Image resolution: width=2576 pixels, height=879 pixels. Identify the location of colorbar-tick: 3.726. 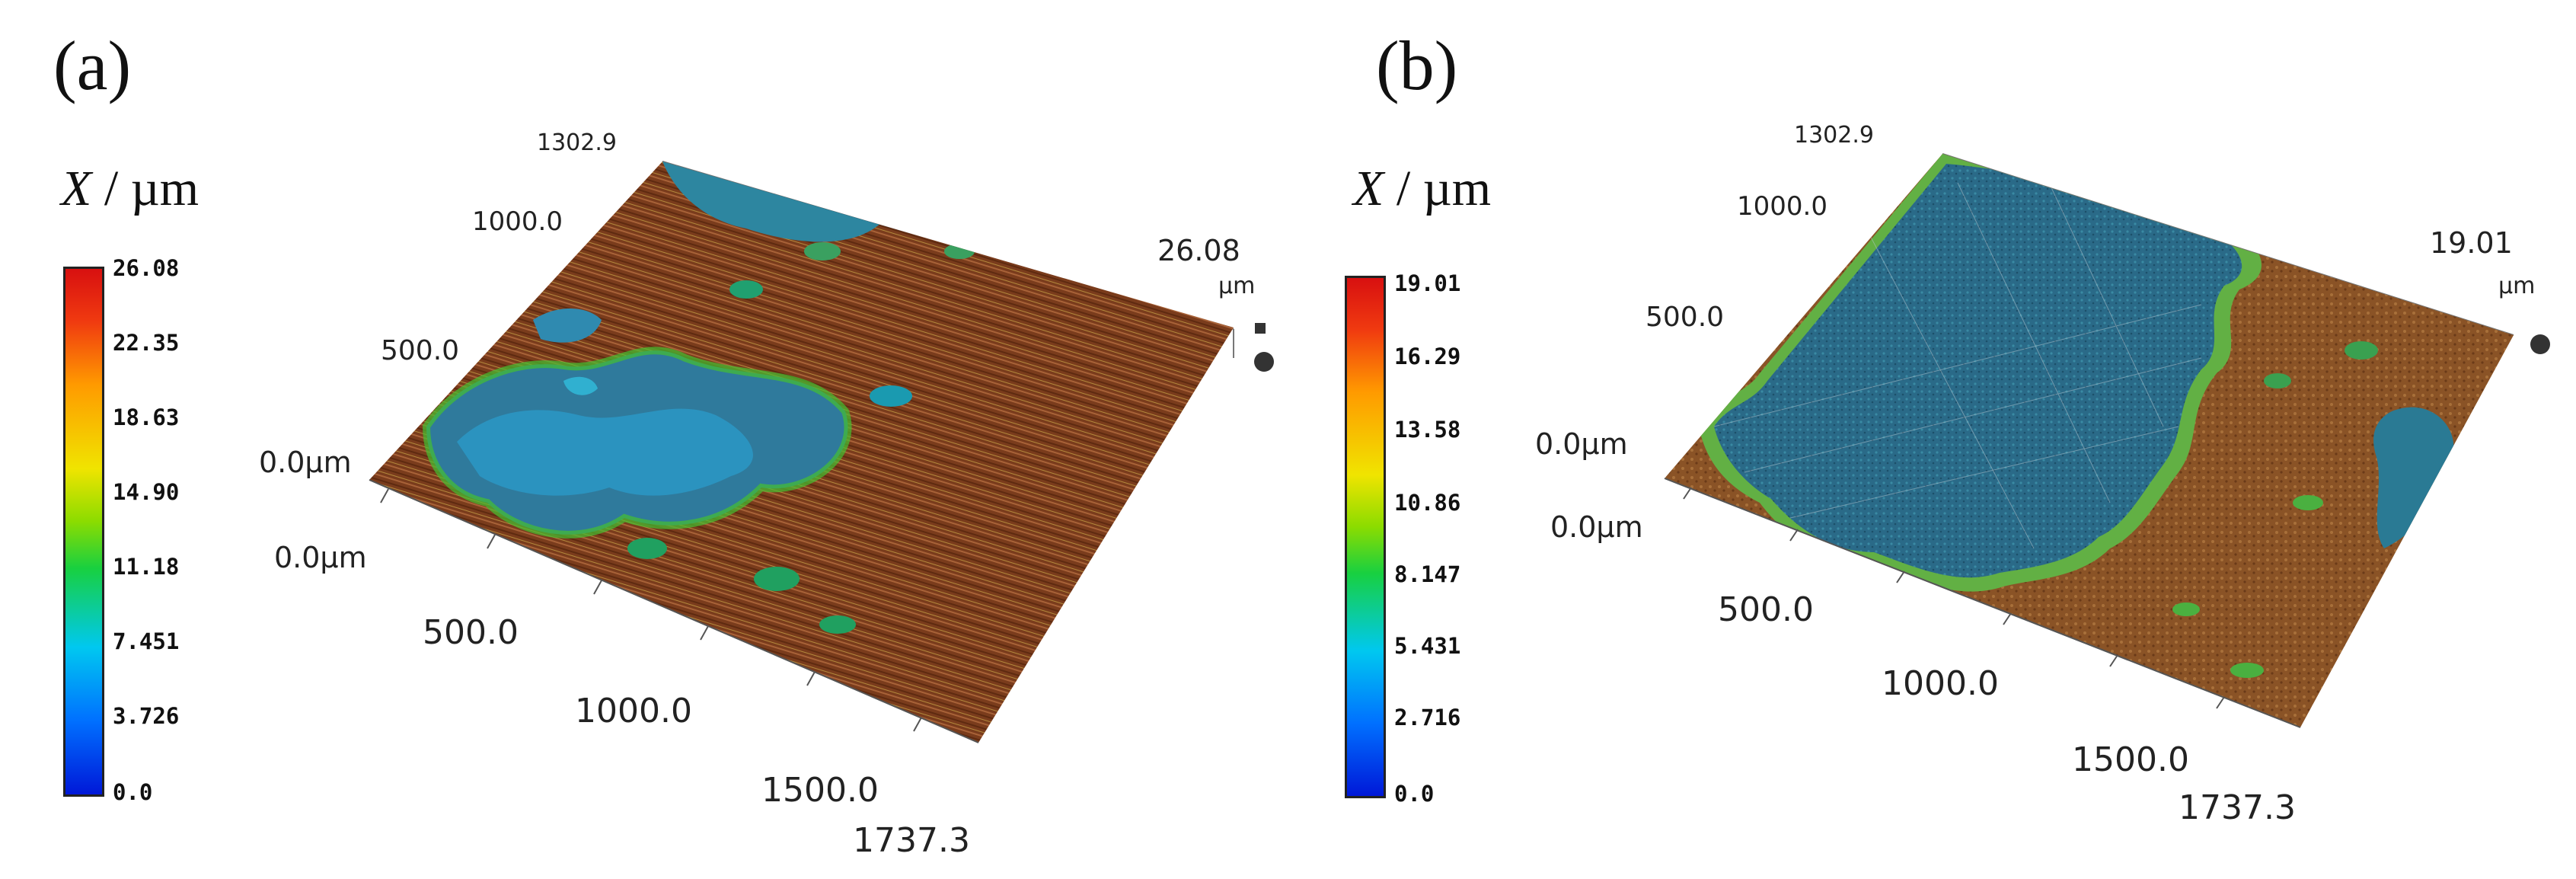
(146, 716).